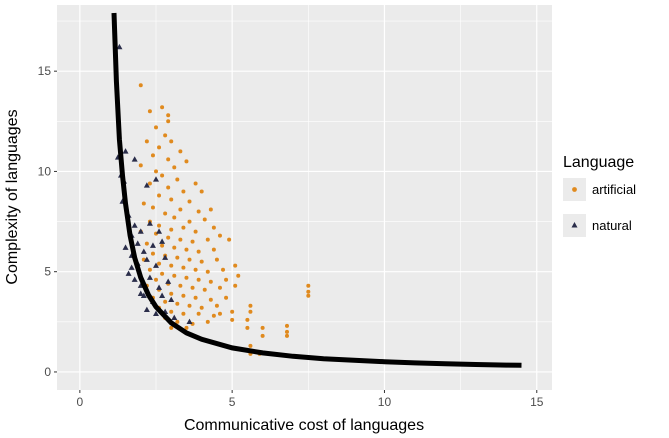 This screenshot has height=438, width=669. What do you see at coordinates (45, 71) in the screenshot?
I see `y-tick-label: 15` at bounding box center [45, 71].